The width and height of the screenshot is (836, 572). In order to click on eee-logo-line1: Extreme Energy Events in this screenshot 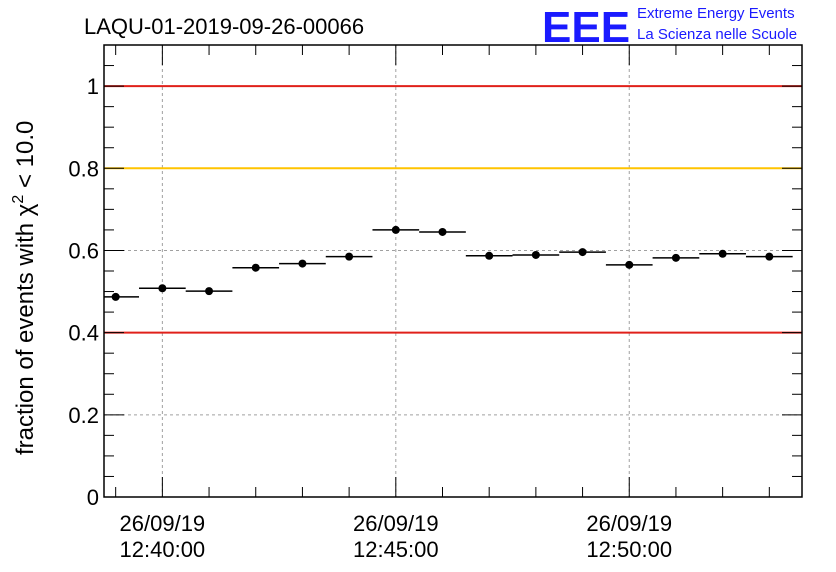, I will do `click(716, 13)`.